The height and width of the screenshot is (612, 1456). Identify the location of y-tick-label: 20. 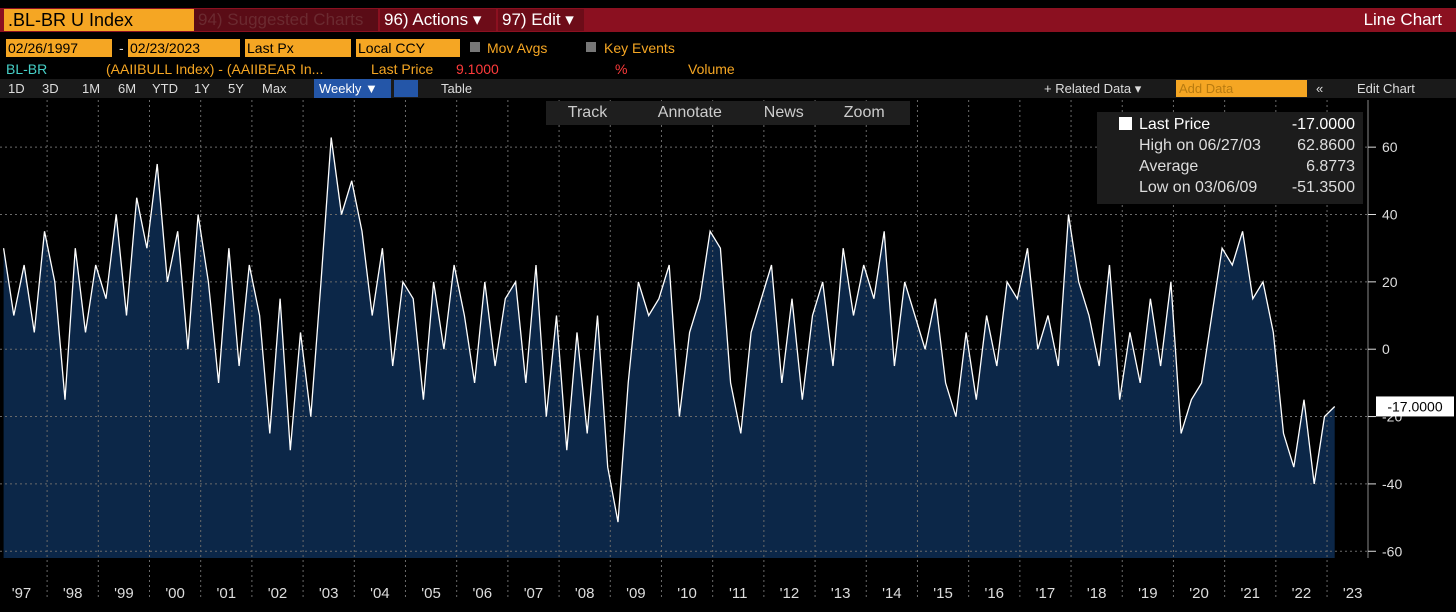
(1390, 282).